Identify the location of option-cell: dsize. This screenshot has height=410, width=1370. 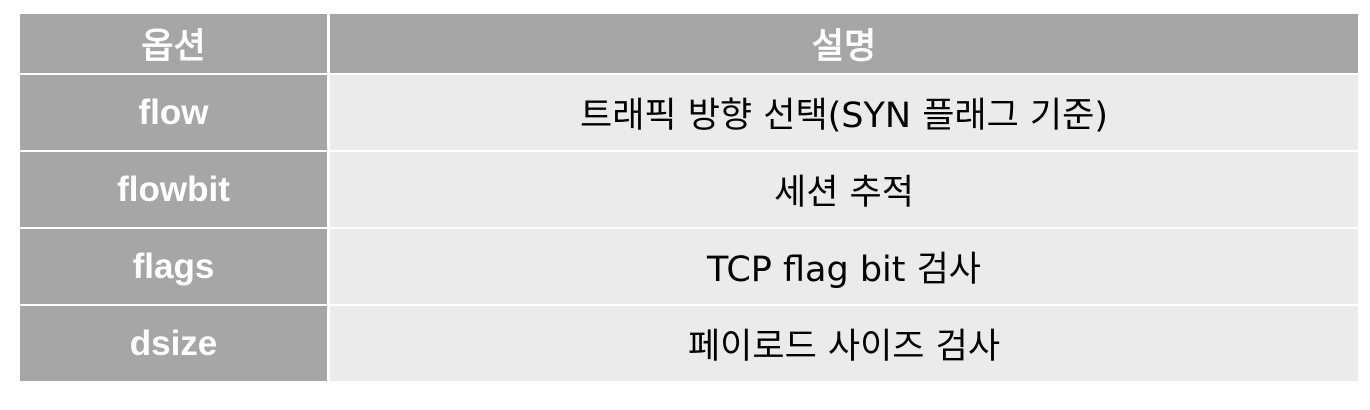
(175, 343).